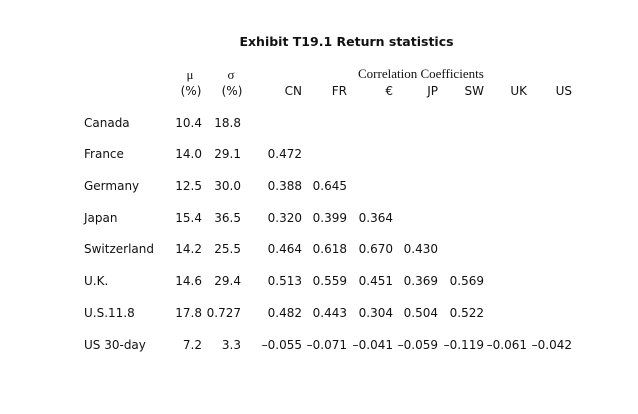 This screenshot has width=638, height=414. What do you see at coordinates (192, 345) in the screenshot?
I see `mean-return-cell: 7.2` at bounding box center [192, 345].